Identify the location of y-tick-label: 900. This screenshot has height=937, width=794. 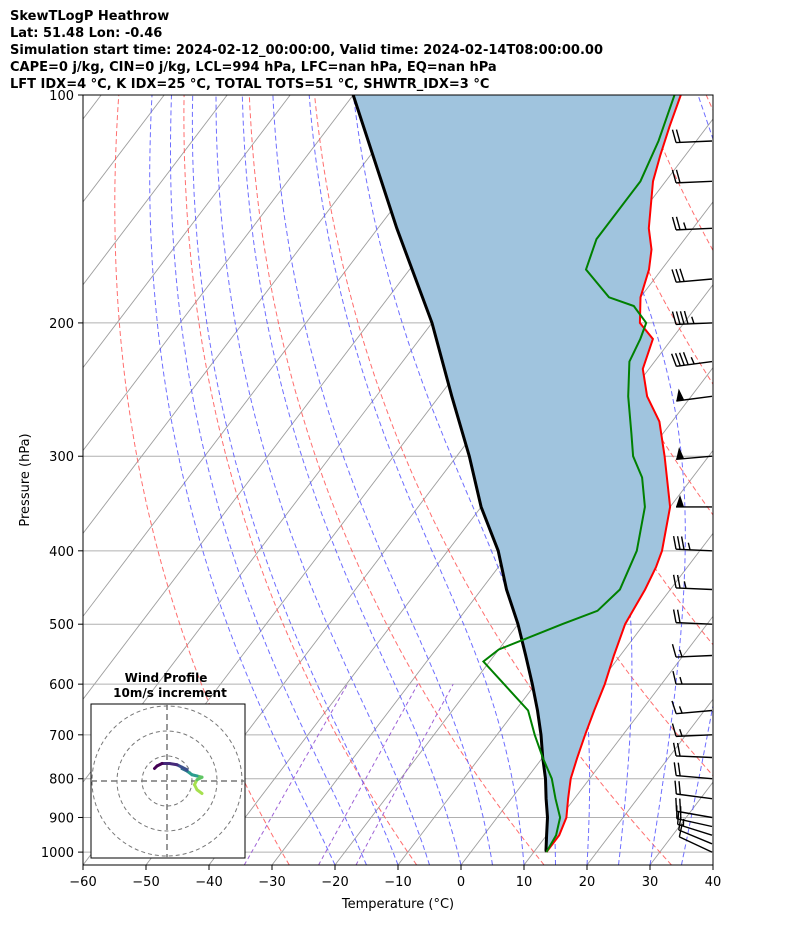
(61, 818).